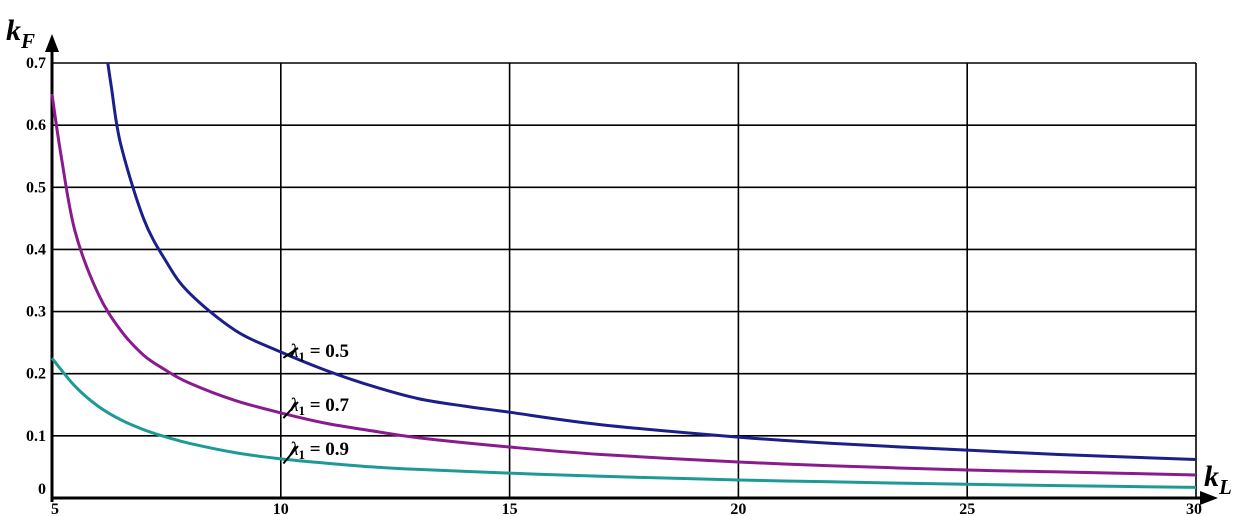 This screenshot has width=1247, height=516. Describe the element at coordinates (626, 508) in the screenshot. I see `x-tick-labels: 5 10 15 20 25 30` at that location.